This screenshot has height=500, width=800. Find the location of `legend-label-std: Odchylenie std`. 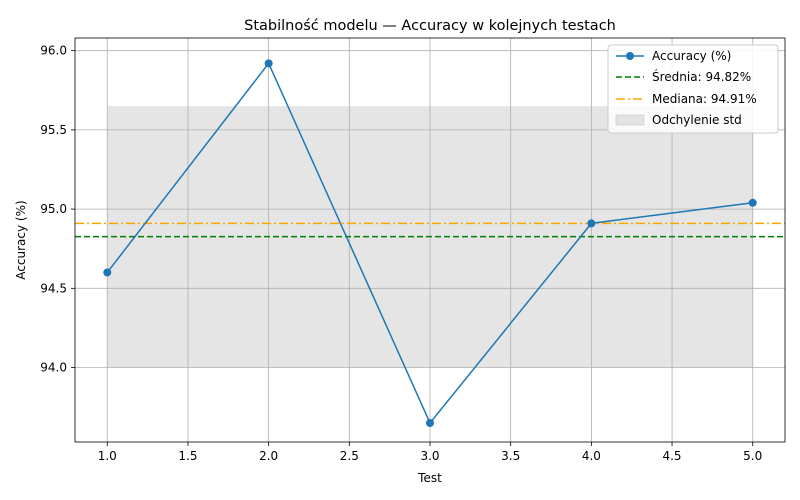

legend-label-std: Odchylenie std is located at coordinates (697, 120).